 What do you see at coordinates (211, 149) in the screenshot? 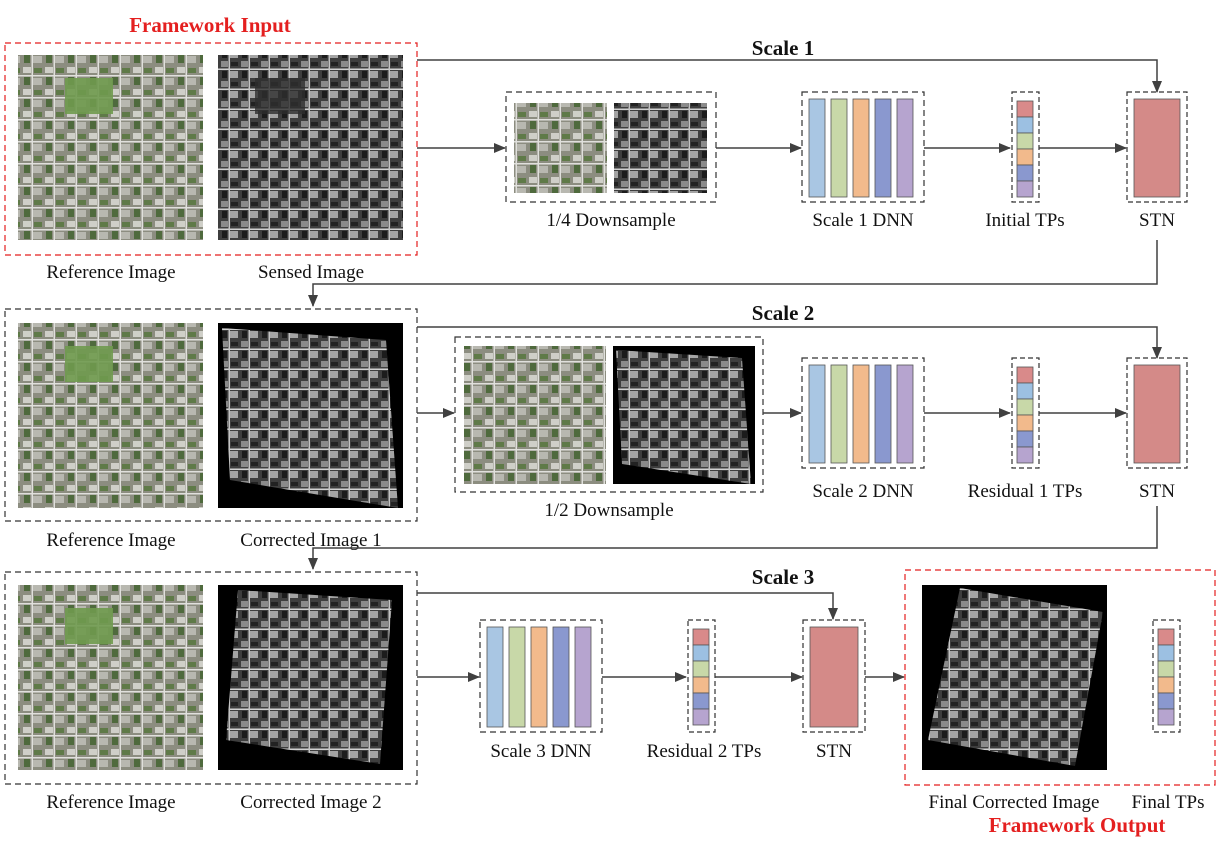
I see `framework-input-box` at bounding box center [211, 149].